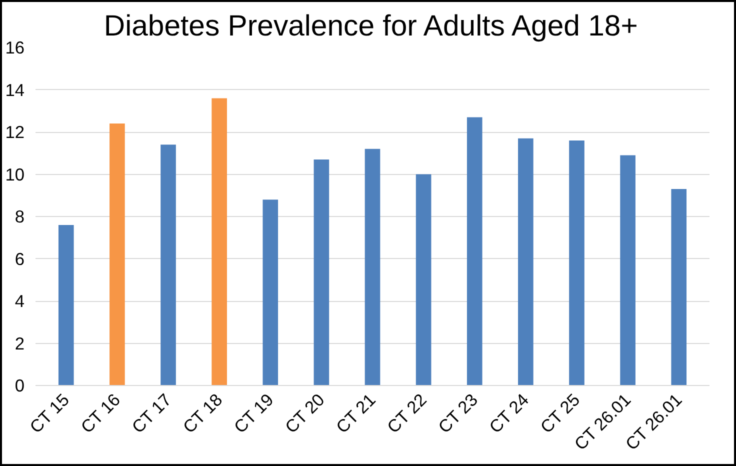  What do you see at coordinates (19, 216) in the screenshot?
I see `y-tick-label: 8` at bounding box center [19, 216].